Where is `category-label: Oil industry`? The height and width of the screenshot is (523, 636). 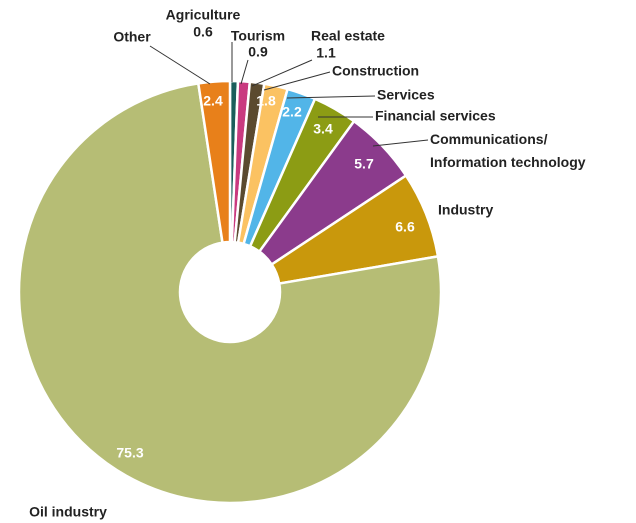
category-label: Oil industry is located at coordinates (68, 512).